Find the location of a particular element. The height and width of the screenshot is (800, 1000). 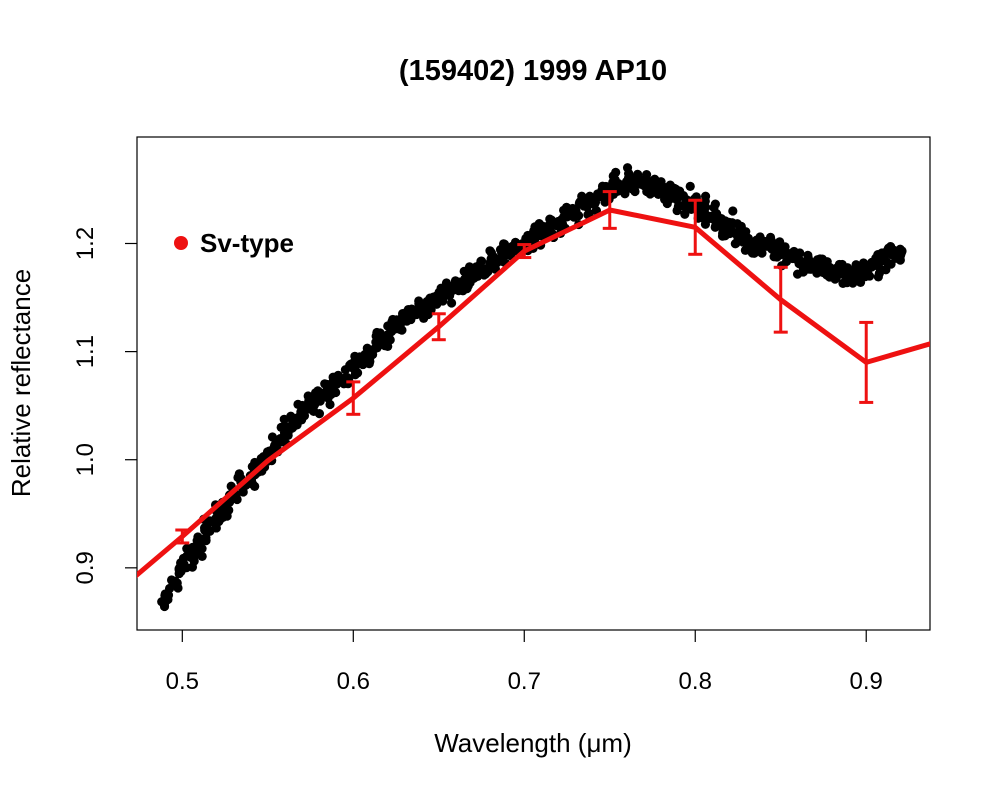

legend: Sv-type is located at coordinates (234, 243).